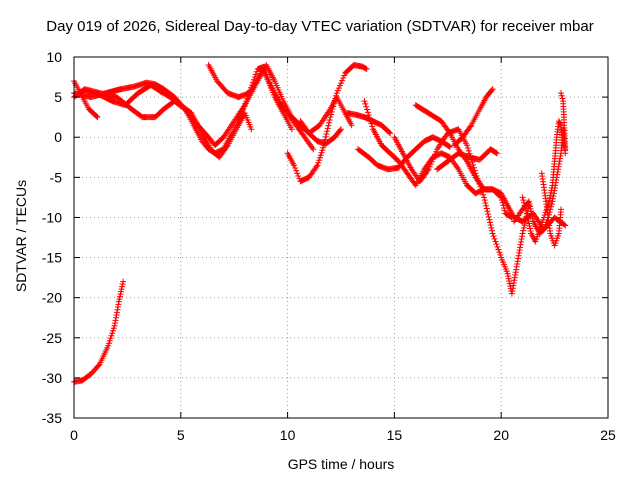  I want to click on x-tick-label: 25, so click(608, 435).